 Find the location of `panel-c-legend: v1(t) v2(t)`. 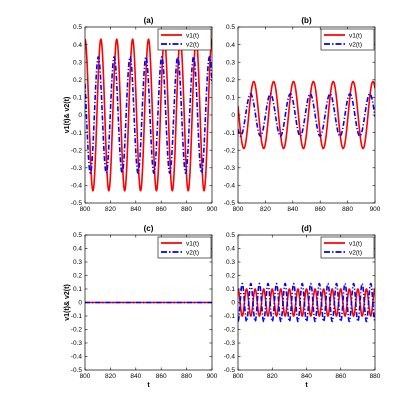

panel-c-legend: v1(t) v2(t) is located at coordinates (184, 247).